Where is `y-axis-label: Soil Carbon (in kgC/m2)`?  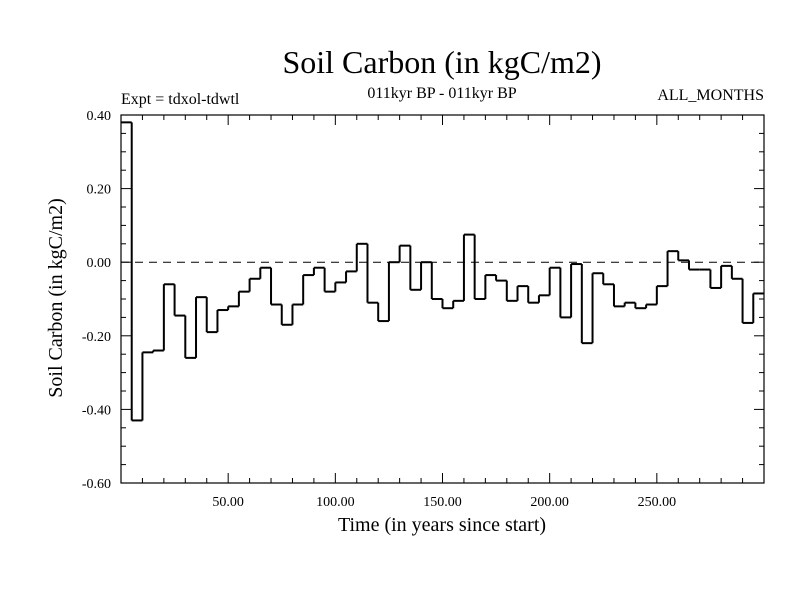 y-axis-label: Soil Carbon (in kgC/m2) is located at coordinates (56, 297).